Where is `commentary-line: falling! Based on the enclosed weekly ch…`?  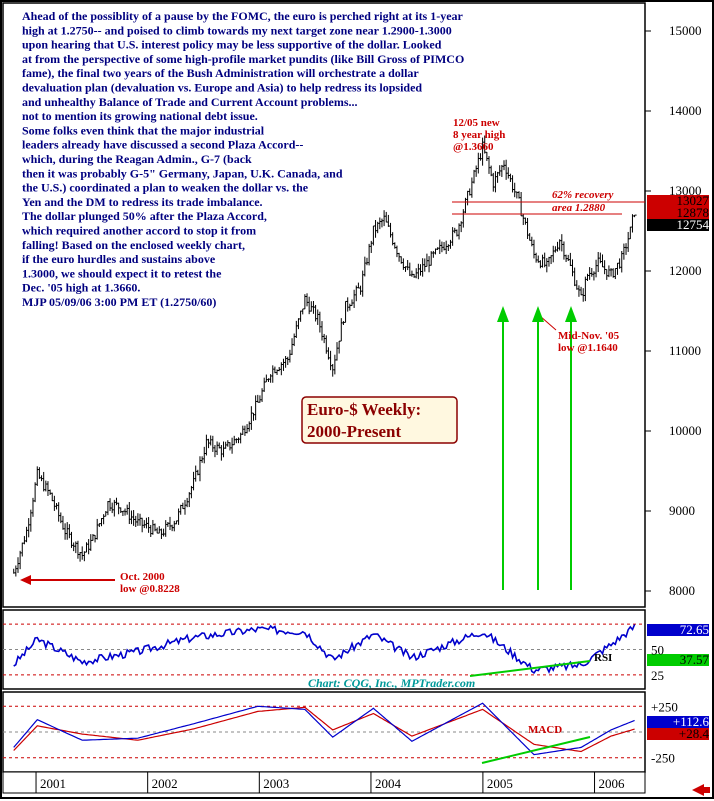 commentary-line: falling! Based on the enclosed weekly ch… is located at coordinates (133, 245).